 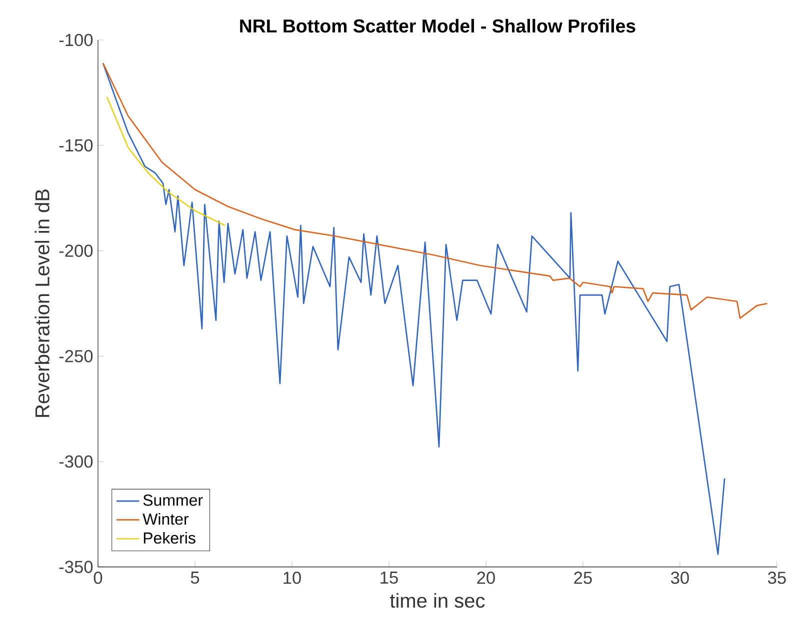 What do you see at coordinates (76, 145) in the screenshot?
I see `y-tick-label: -150` at bounding box center [76, 145].